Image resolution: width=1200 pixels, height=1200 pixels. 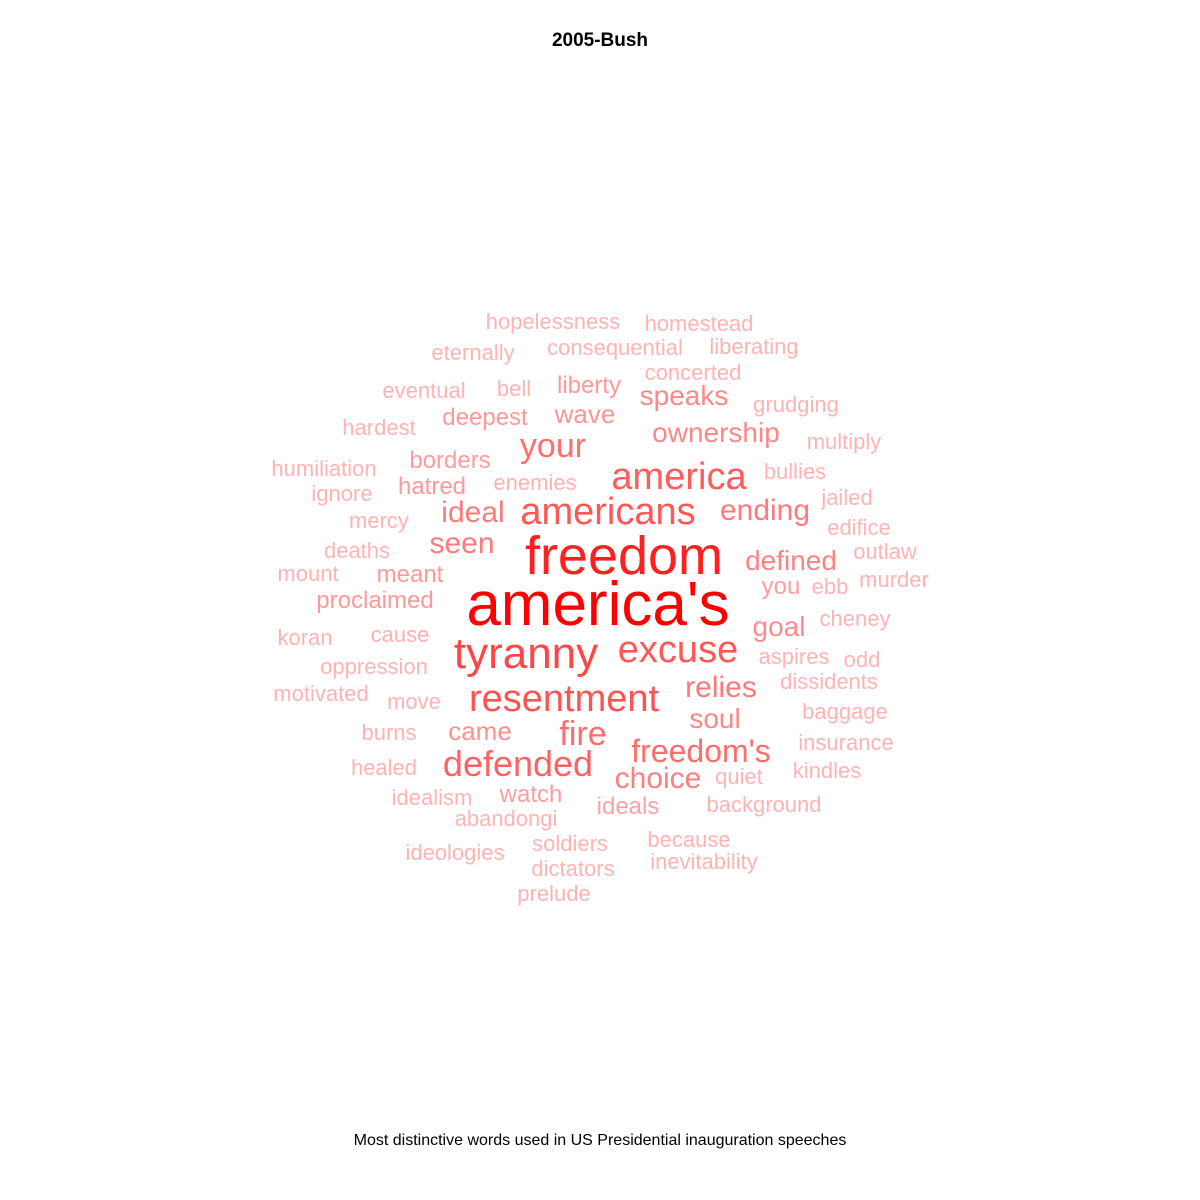 What do you see at coordinates (320, 693) in the screenshot?
I see `word-motivated: motivated` at bounding box center [320, 693].